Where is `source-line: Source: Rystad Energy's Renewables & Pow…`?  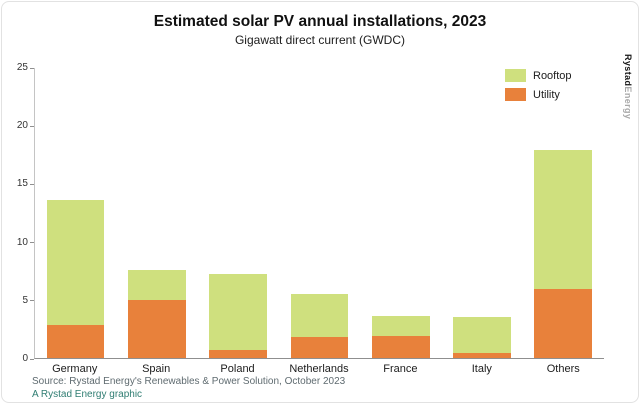 source-line: Source: Rystad Energy's Renewables & Pow… is located at coordinates (189, 381).